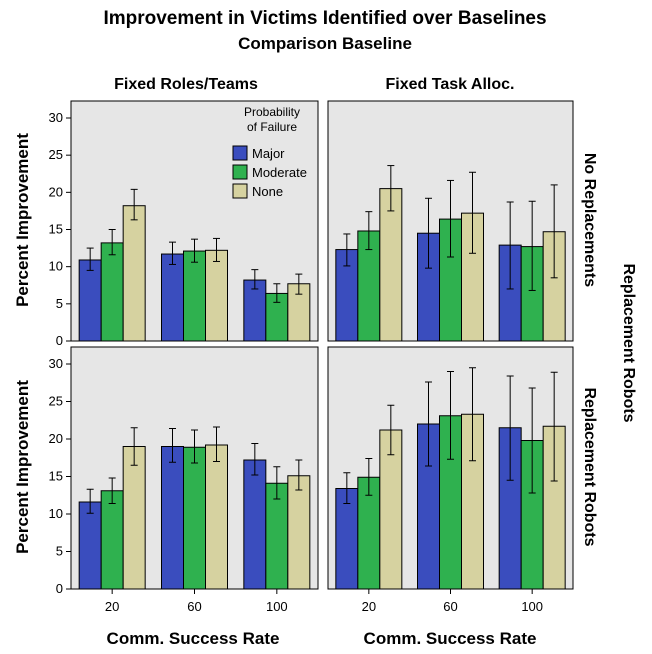  What do you see at coordinates (279, 172) in the screenshot?
I see `legend-label-moderate: Moderate` at bounding box center [279, 172].